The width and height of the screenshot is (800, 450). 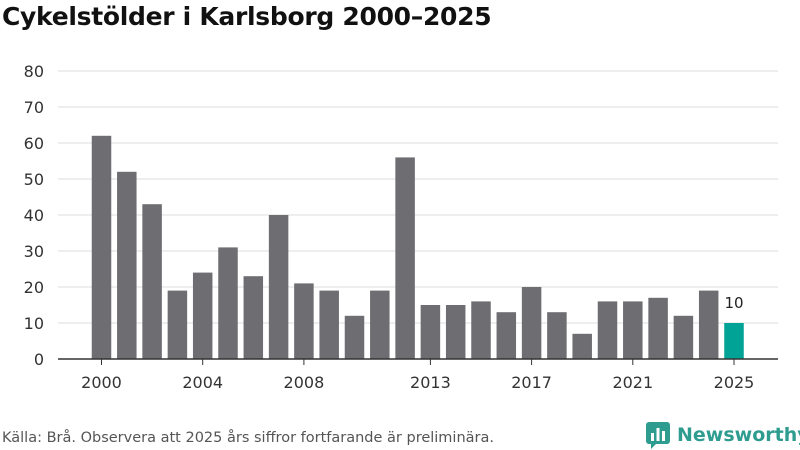 I want to click on y-tick-label: 70, so click(x=34, y=107).